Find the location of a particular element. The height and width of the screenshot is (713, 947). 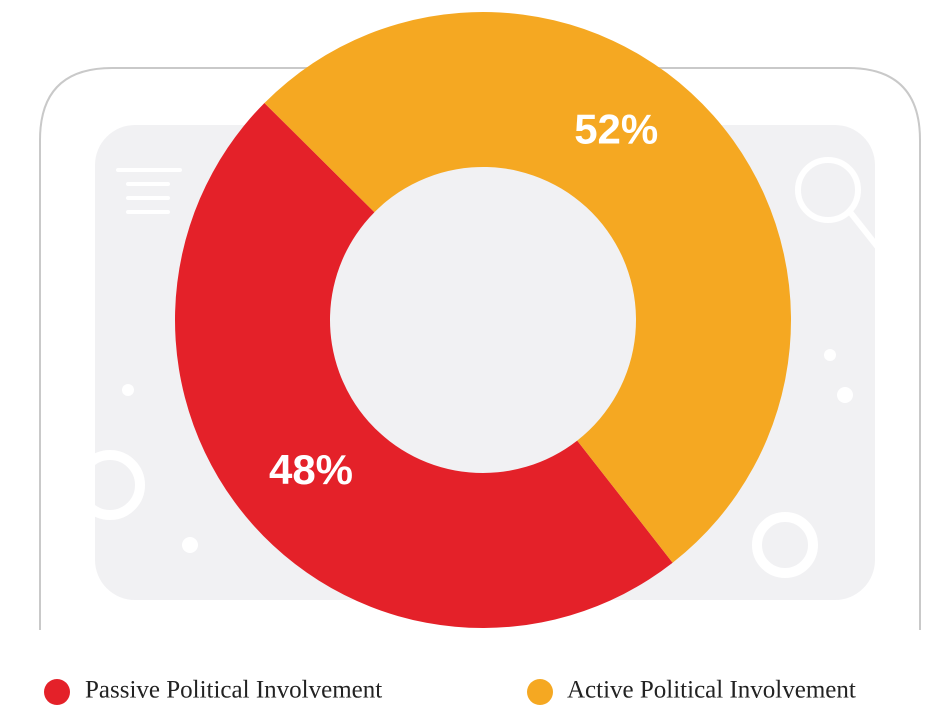

search-icon is located at coordinates (839, 204).